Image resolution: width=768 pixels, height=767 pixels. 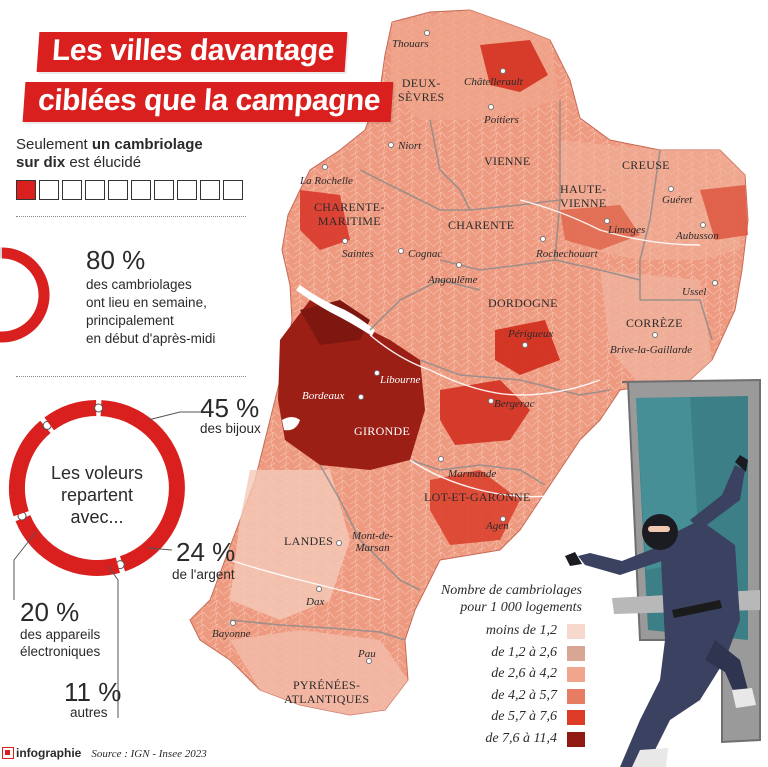 What do you see at coordinates (26, 190) in the screenshot?
I see `box-filled` at bounding box center [26, 190].